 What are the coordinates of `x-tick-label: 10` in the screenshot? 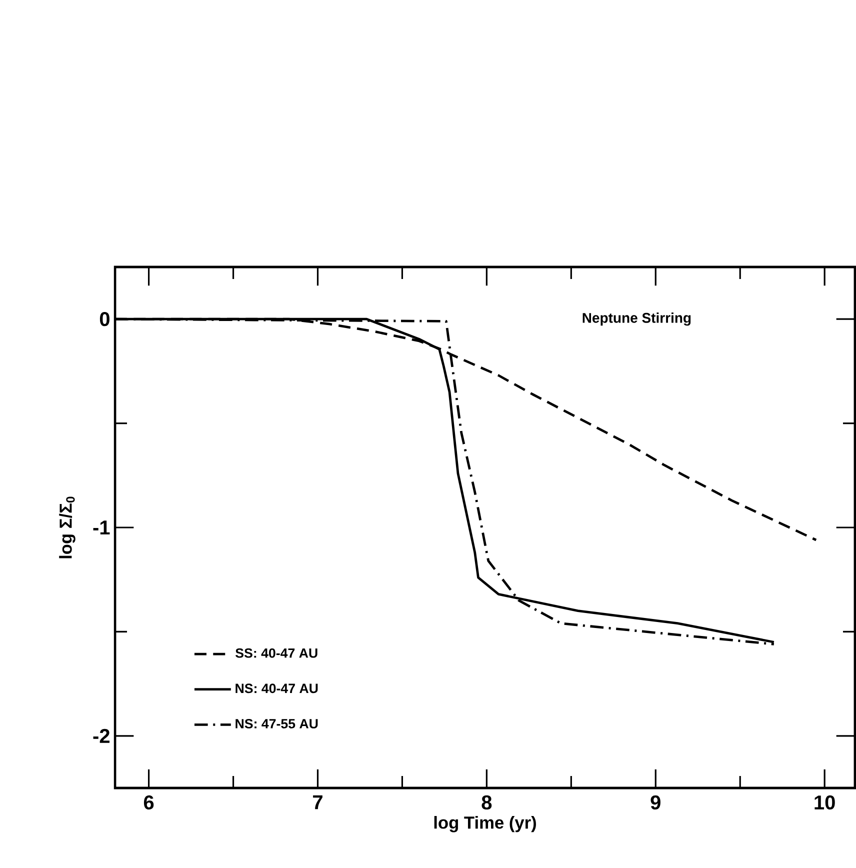 It's located at (824, 802).